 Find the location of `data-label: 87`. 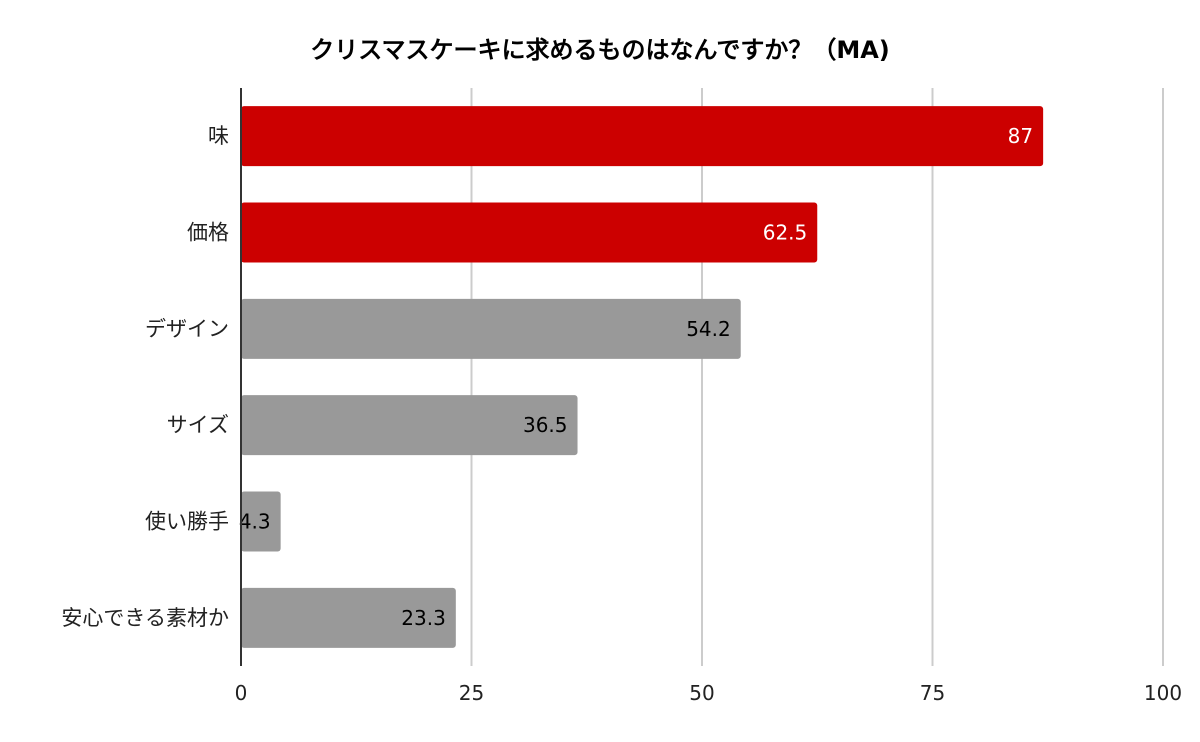

data-label: 87 is located at coordinates (1020, 136).